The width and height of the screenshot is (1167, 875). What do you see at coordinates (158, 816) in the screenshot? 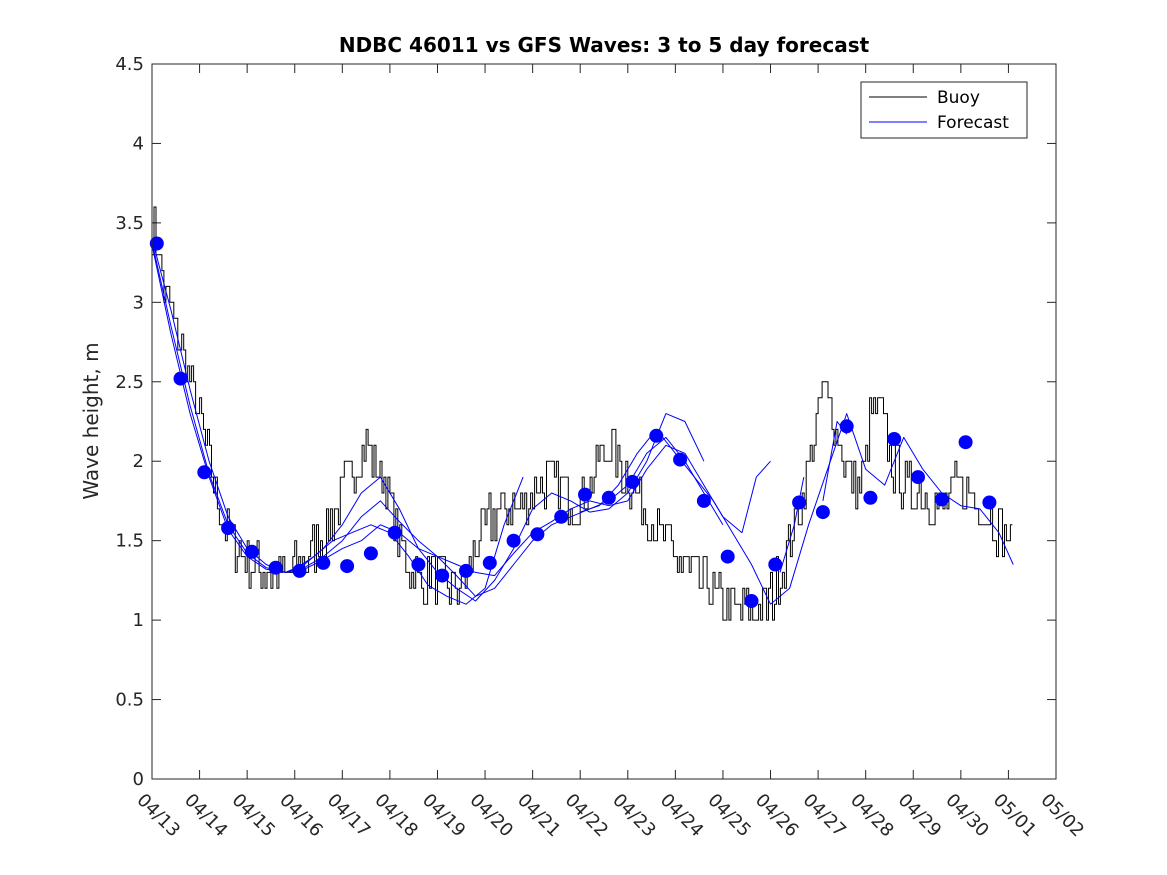
I see `x-tick-label: 04/13` at bounding box center [158, 816].